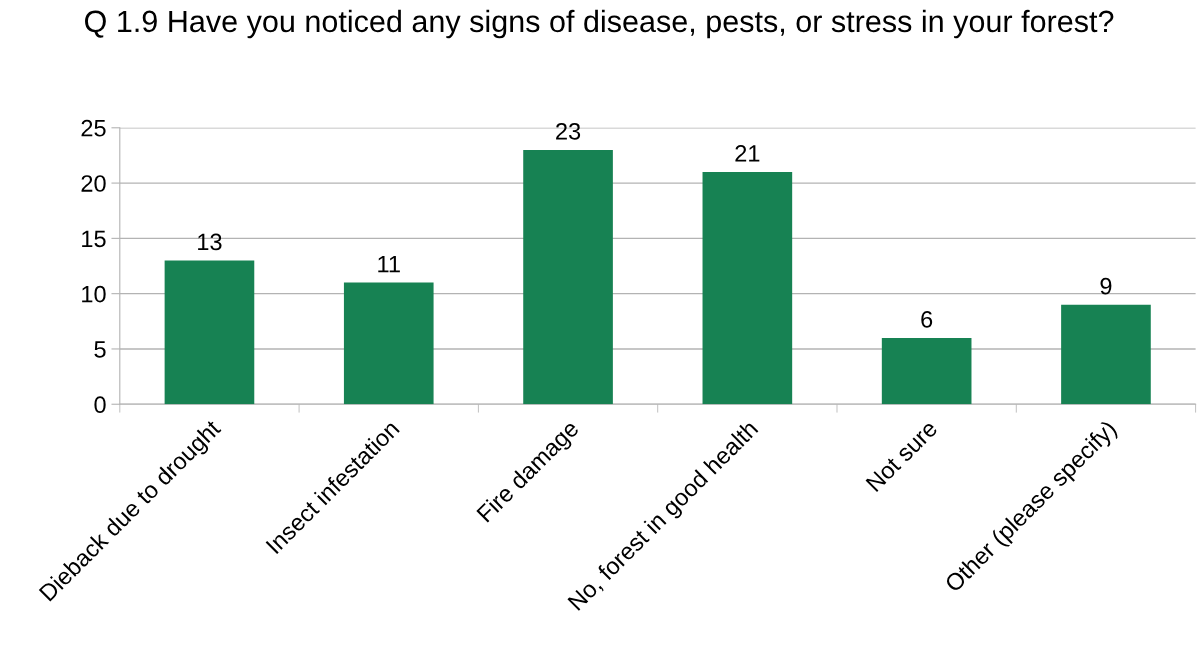  Describe the element at coordinates (568, 131) in the screenshot. I see `data-label: 23` at that location.